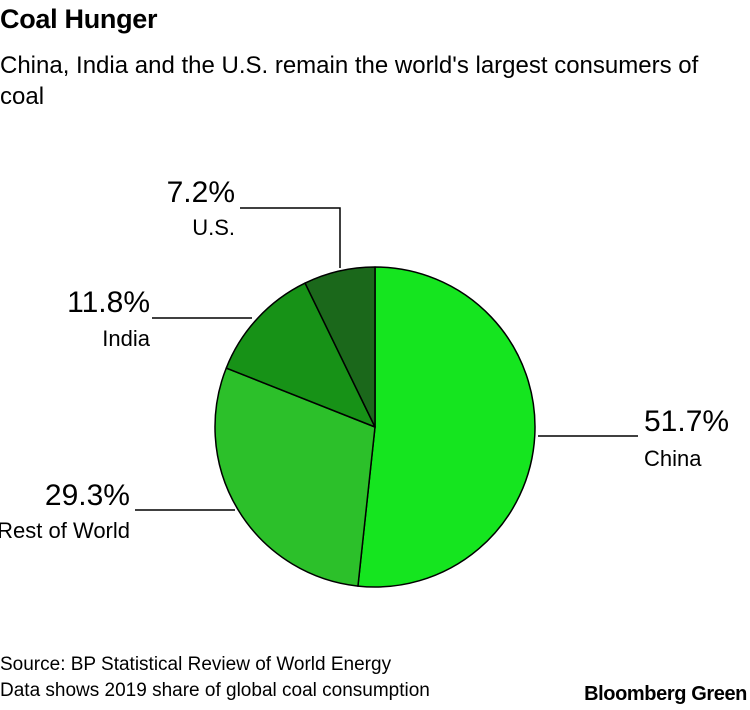 This screenshot has width=750, height=710. Describe the element at coordinates (108, 302) in the screenshot. I see `value-label-india: 11.8%` at that location.